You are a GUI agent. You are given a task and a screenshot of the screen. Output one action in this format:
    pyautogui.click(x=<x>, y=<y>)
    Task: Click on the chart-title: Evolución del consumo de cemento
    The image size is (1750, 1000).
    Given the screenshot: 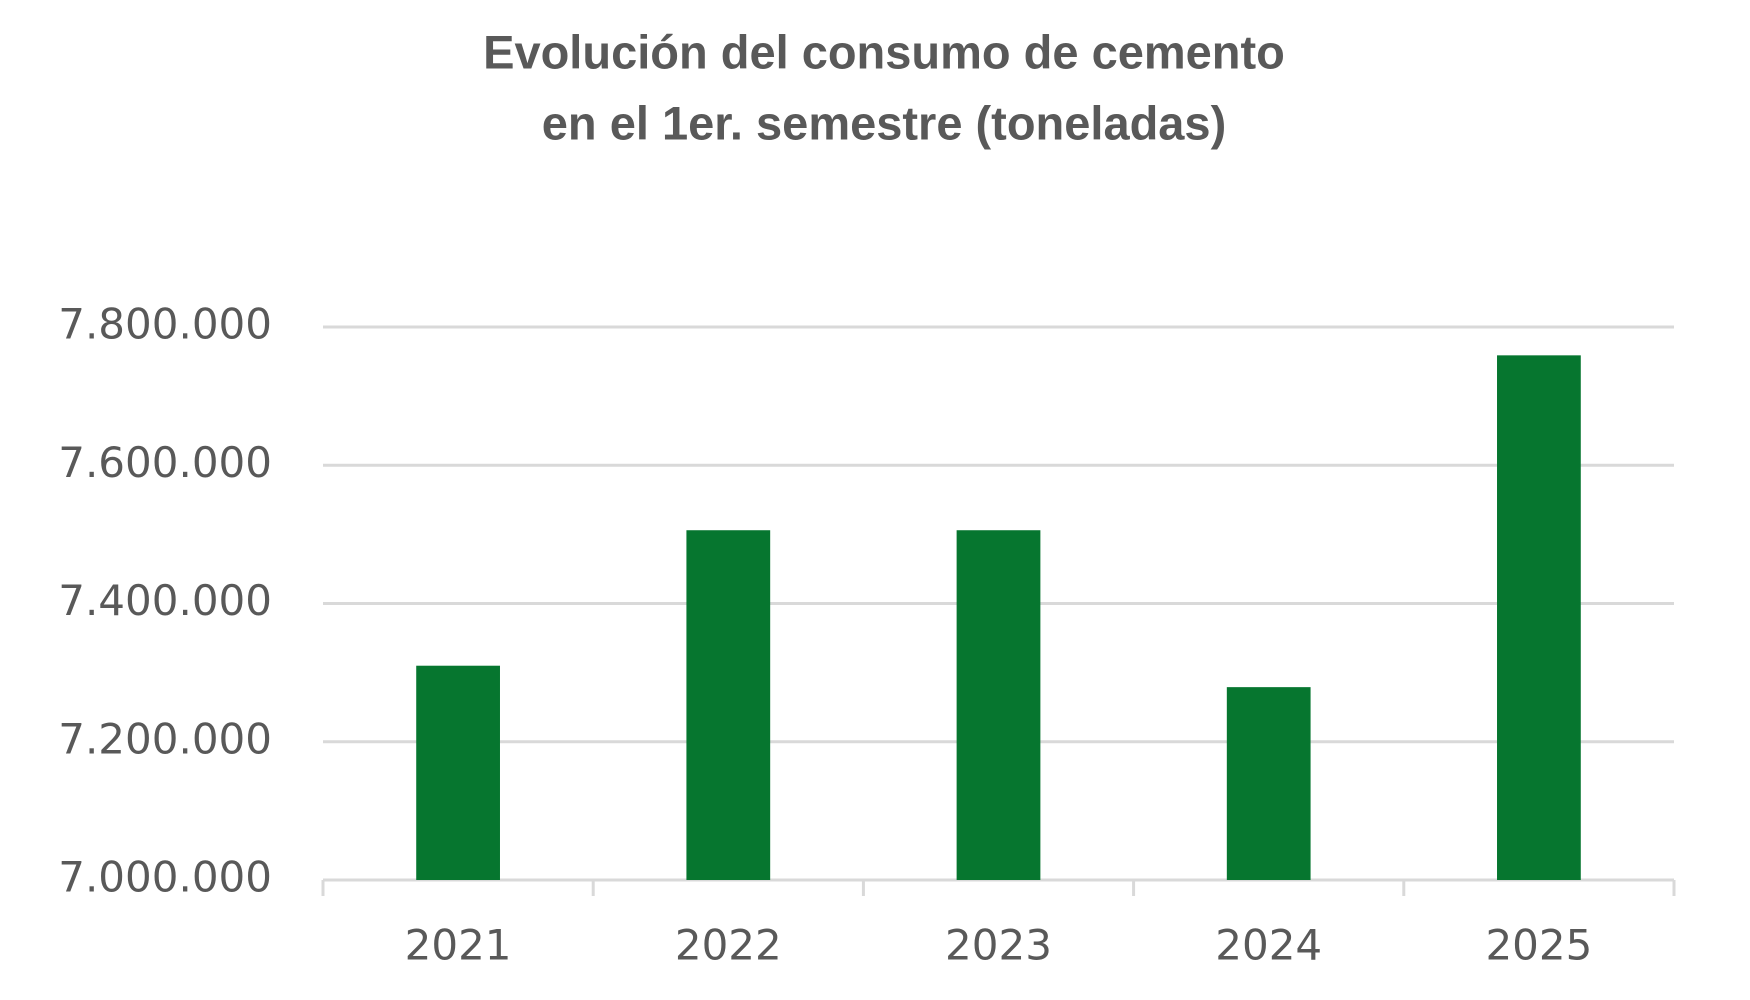 What is the action you would take?
    pyautogui.click(x=884, y=51)
    